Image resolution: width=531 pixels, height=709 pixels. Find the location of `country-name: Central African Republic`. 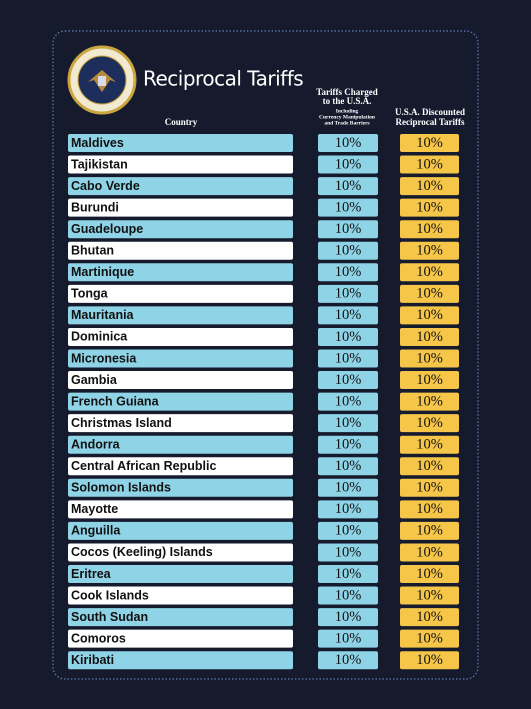

country-name: Central African Republic is located at coordinates (143, 466).